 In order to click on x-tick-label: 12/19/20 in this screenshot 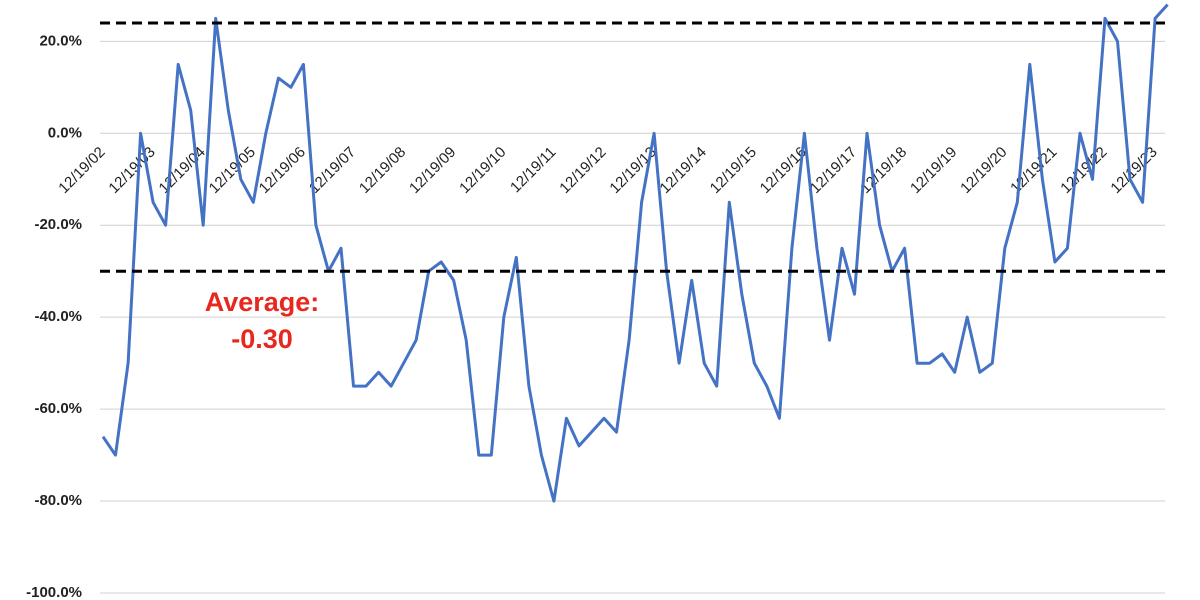, I will do `click(983, 170)`.